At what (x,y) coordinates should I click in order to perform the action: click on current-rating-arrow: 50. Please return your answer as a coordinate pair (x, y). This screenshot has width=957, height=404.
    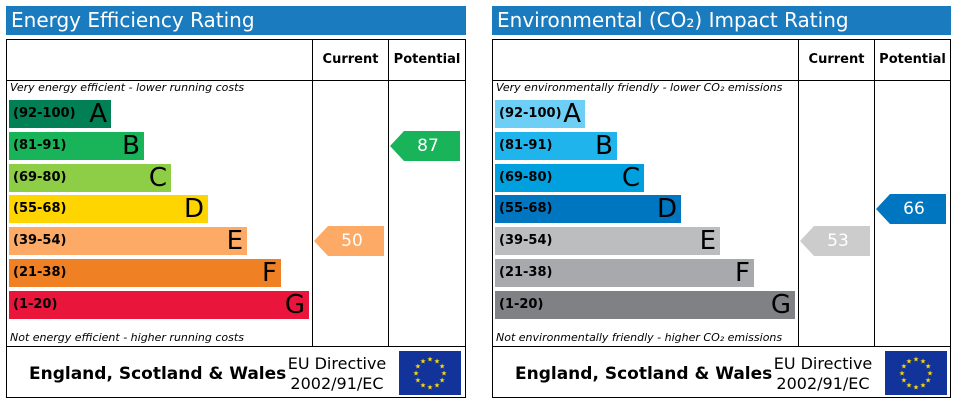
    Looking at the image, I should click on (349, 241).